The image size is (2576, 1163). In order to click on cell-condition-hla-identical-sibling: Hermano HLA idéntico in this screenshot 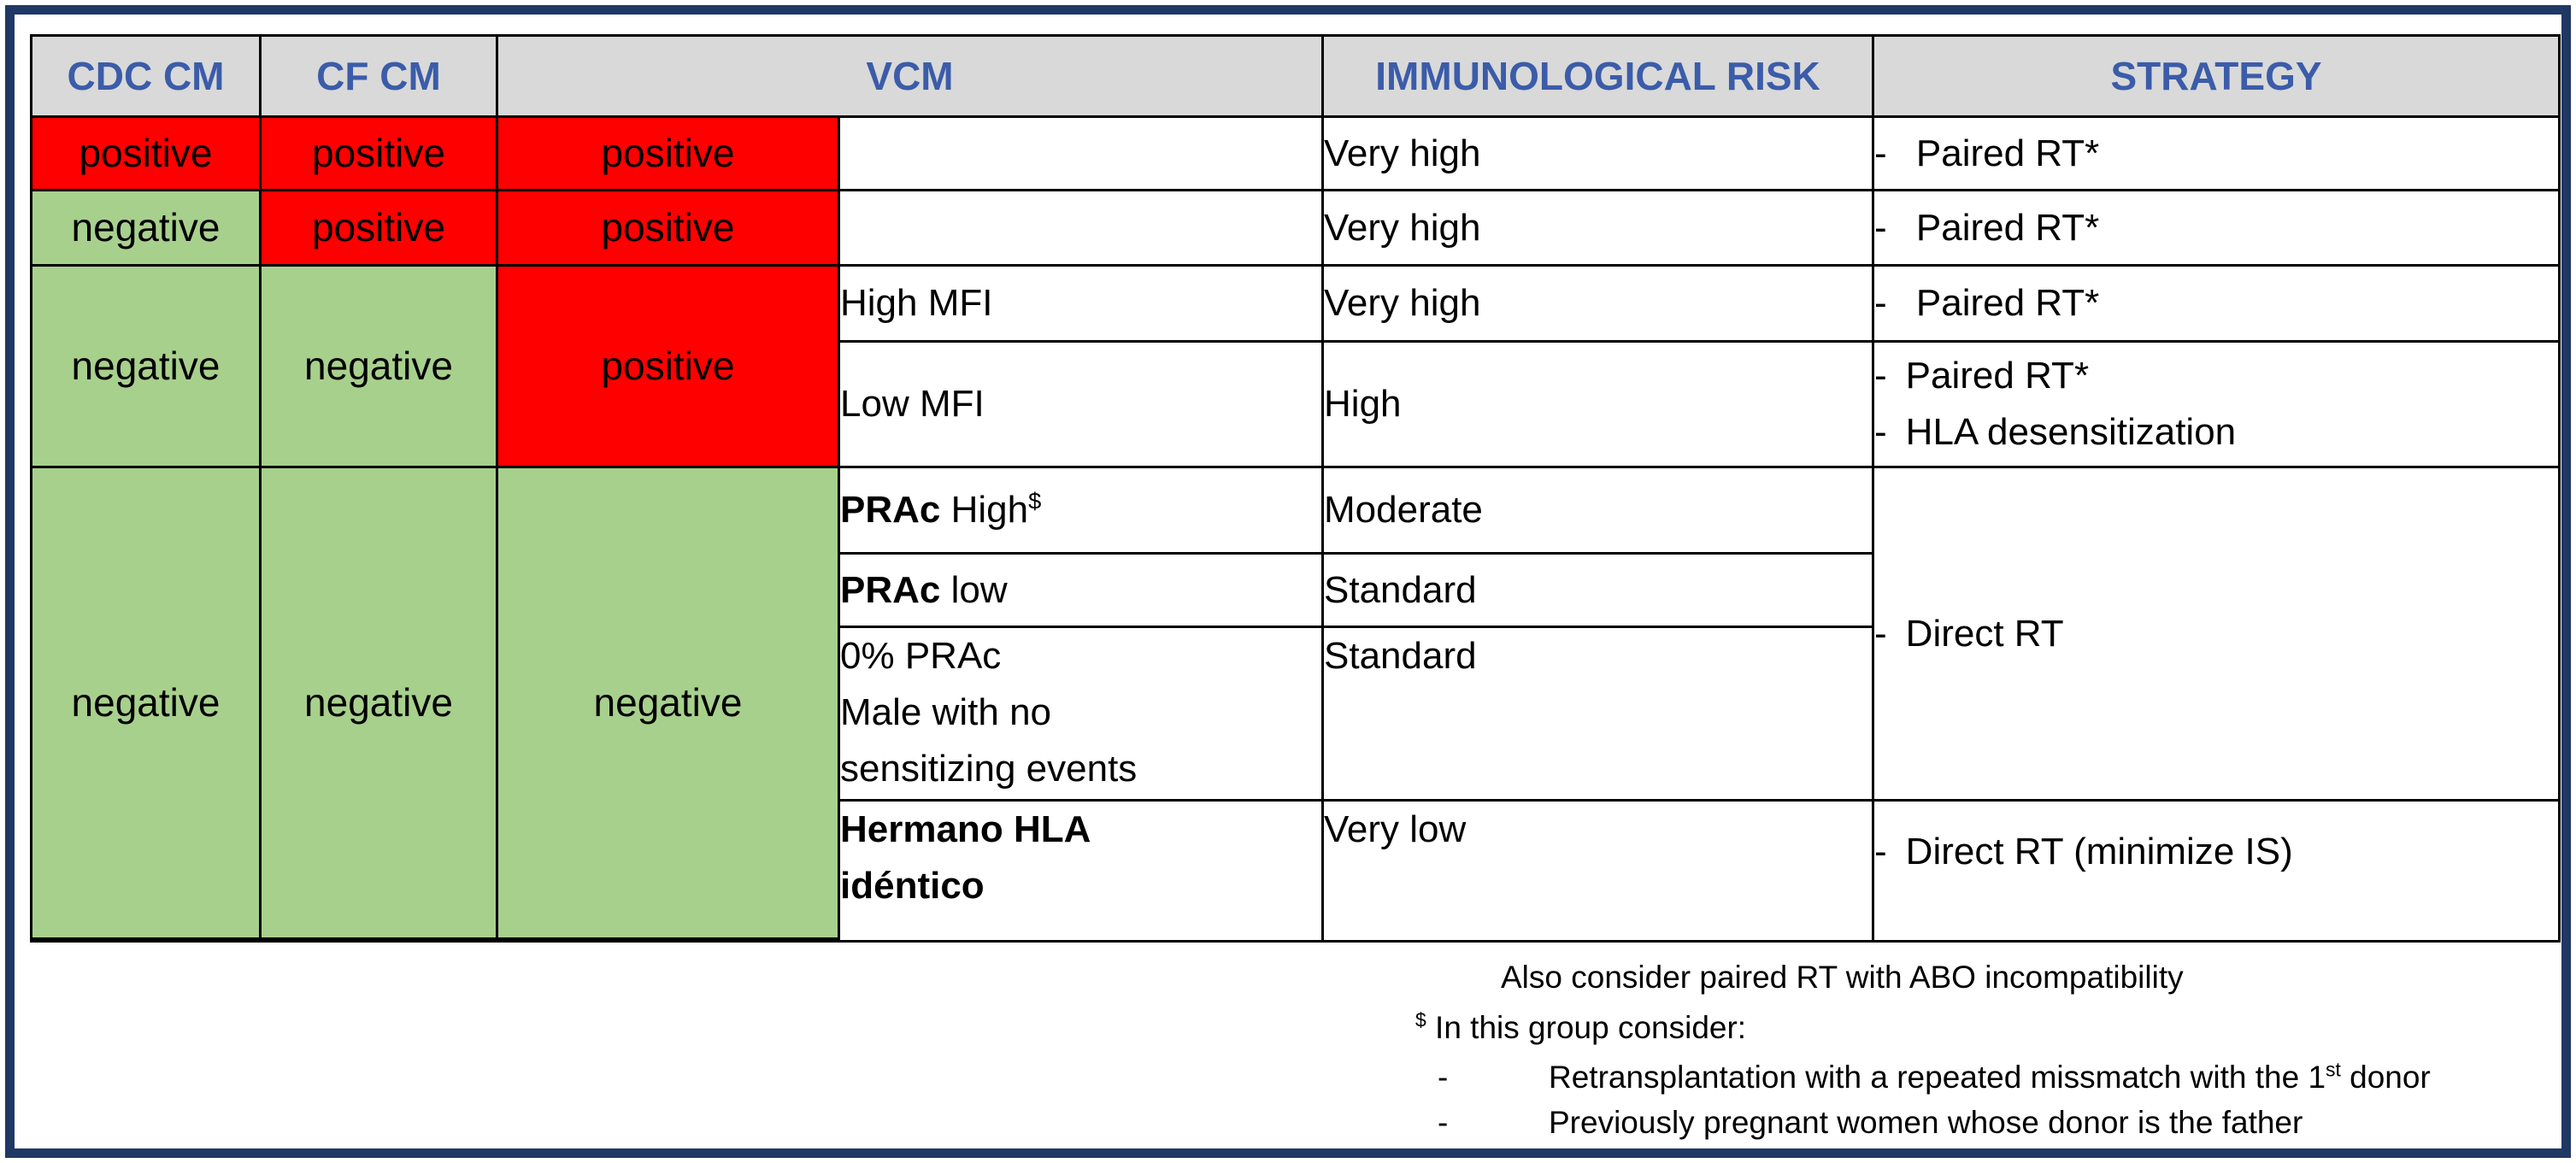, I will do `click(1082, 871)`.